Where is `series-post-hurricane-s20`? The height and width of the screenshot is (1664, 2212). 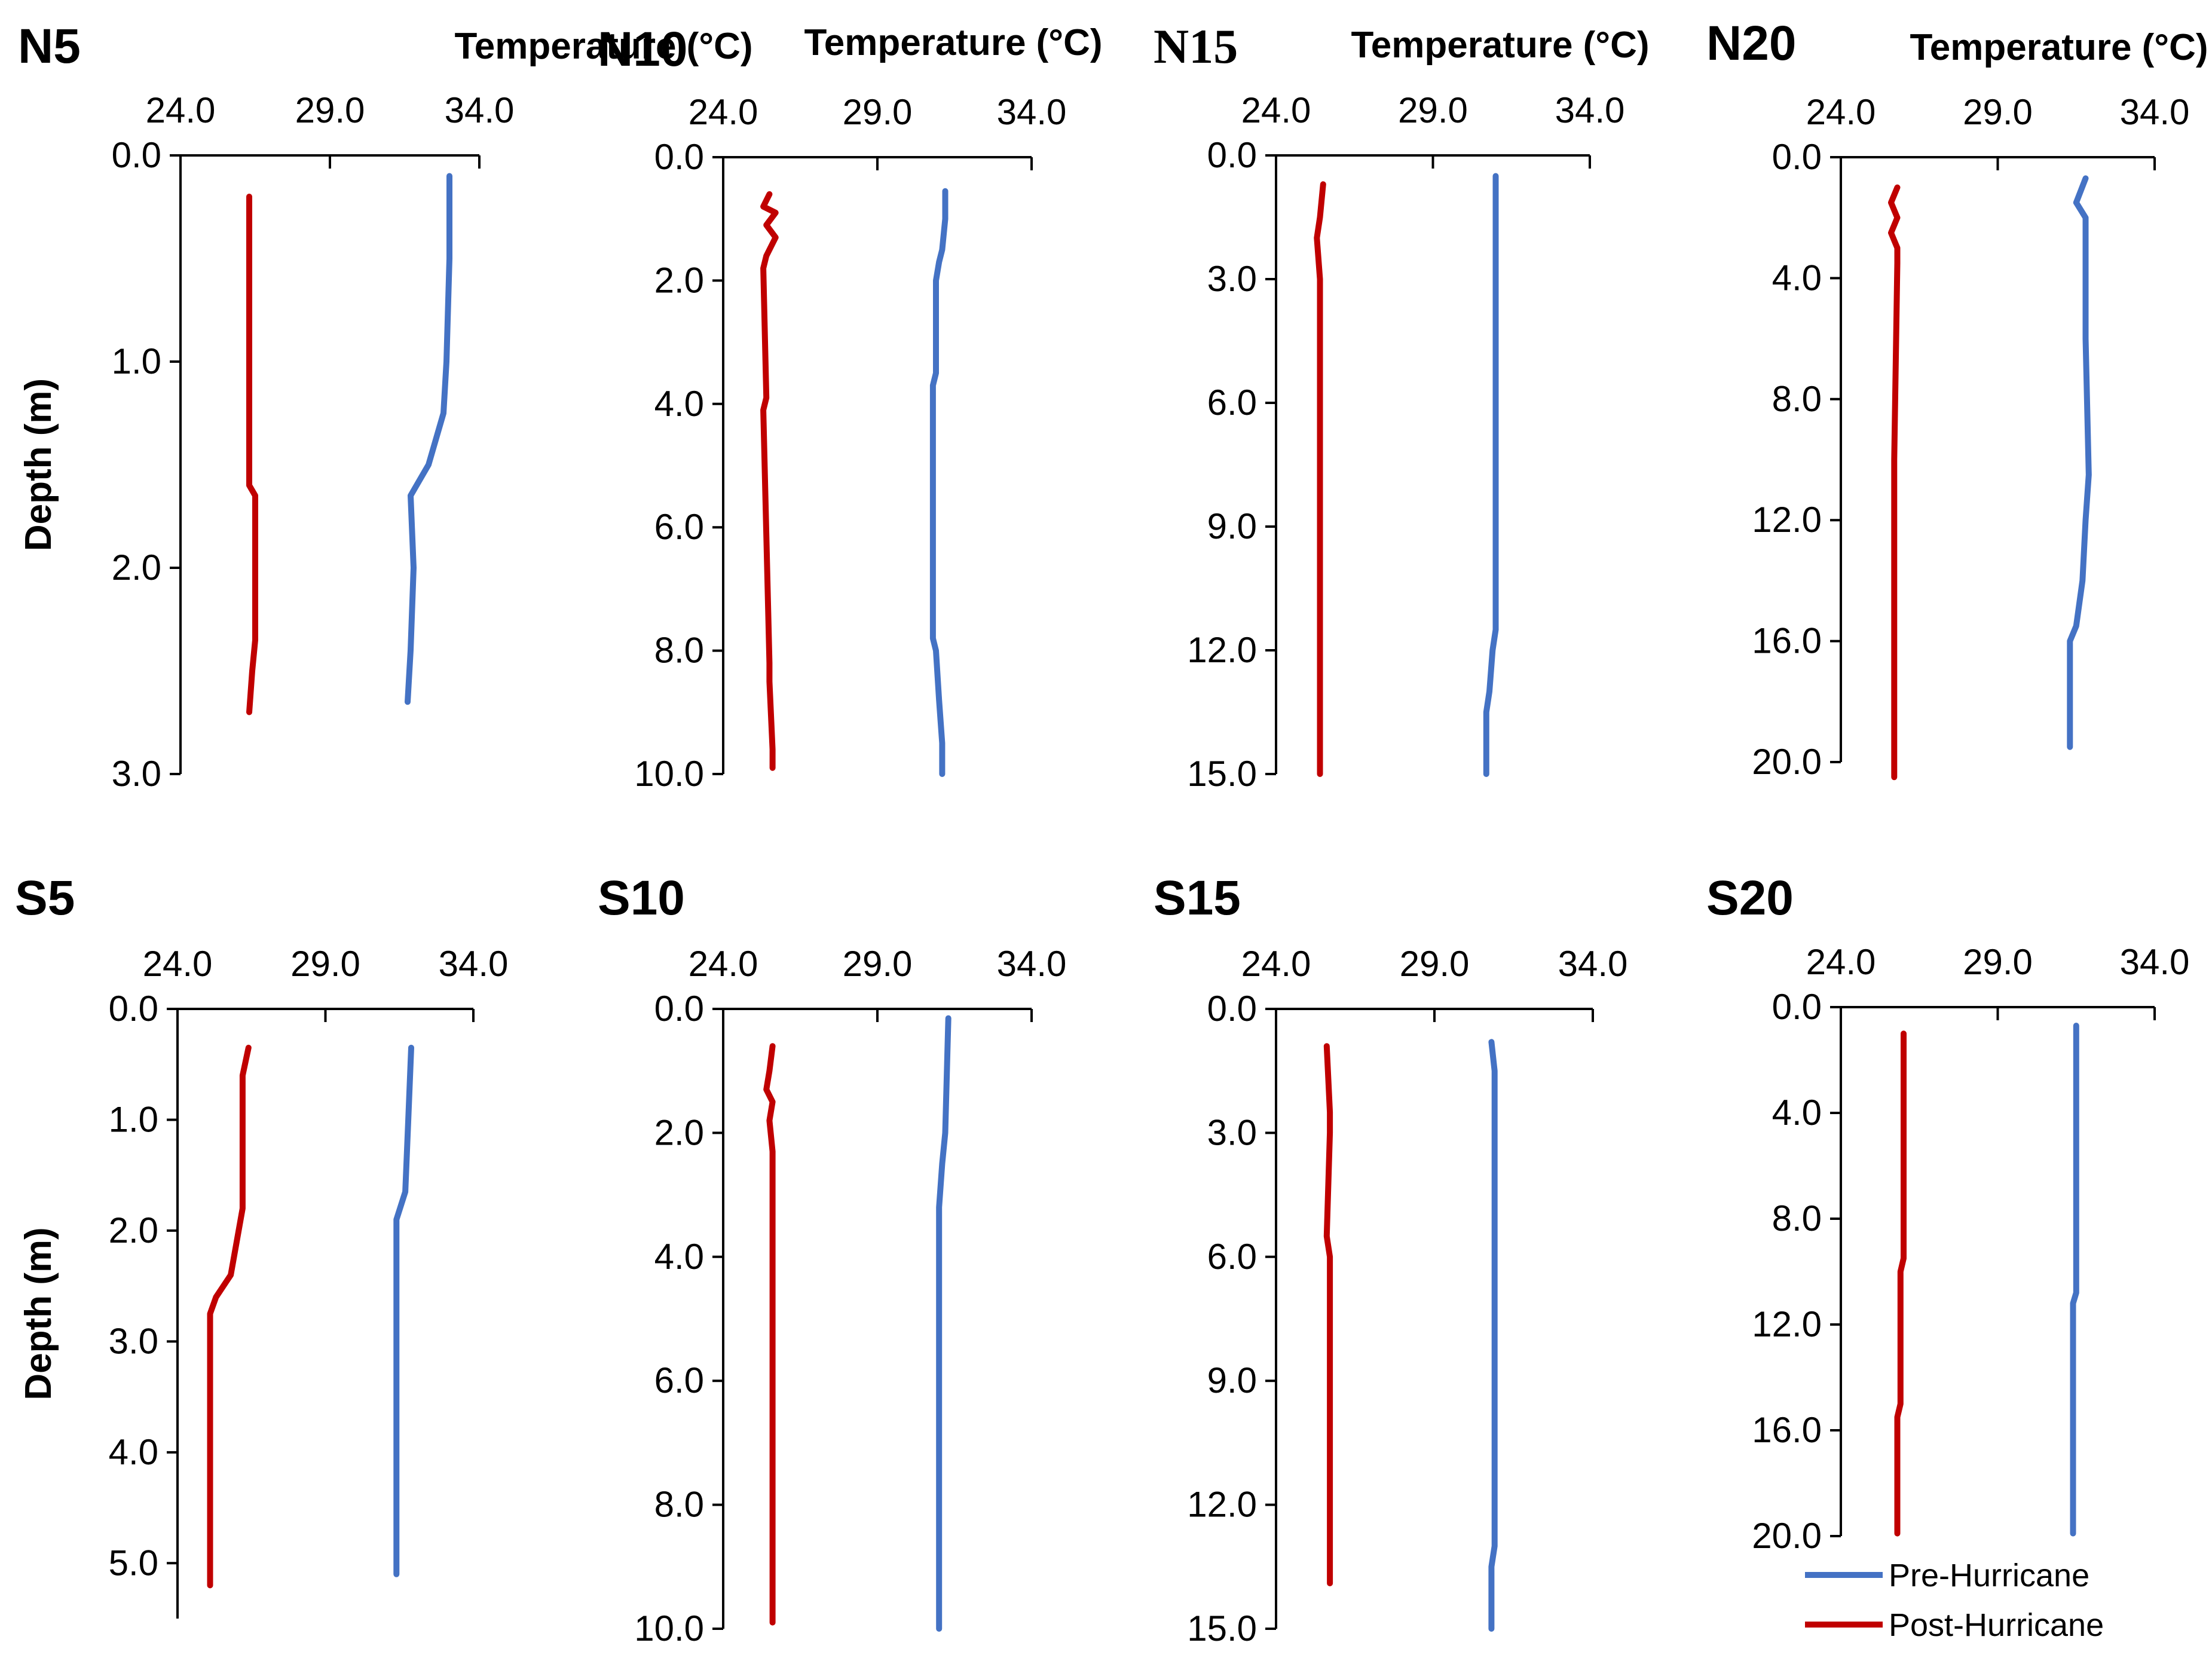 series-post-hurricane-s20 is located at coordinates (1900, 1284).